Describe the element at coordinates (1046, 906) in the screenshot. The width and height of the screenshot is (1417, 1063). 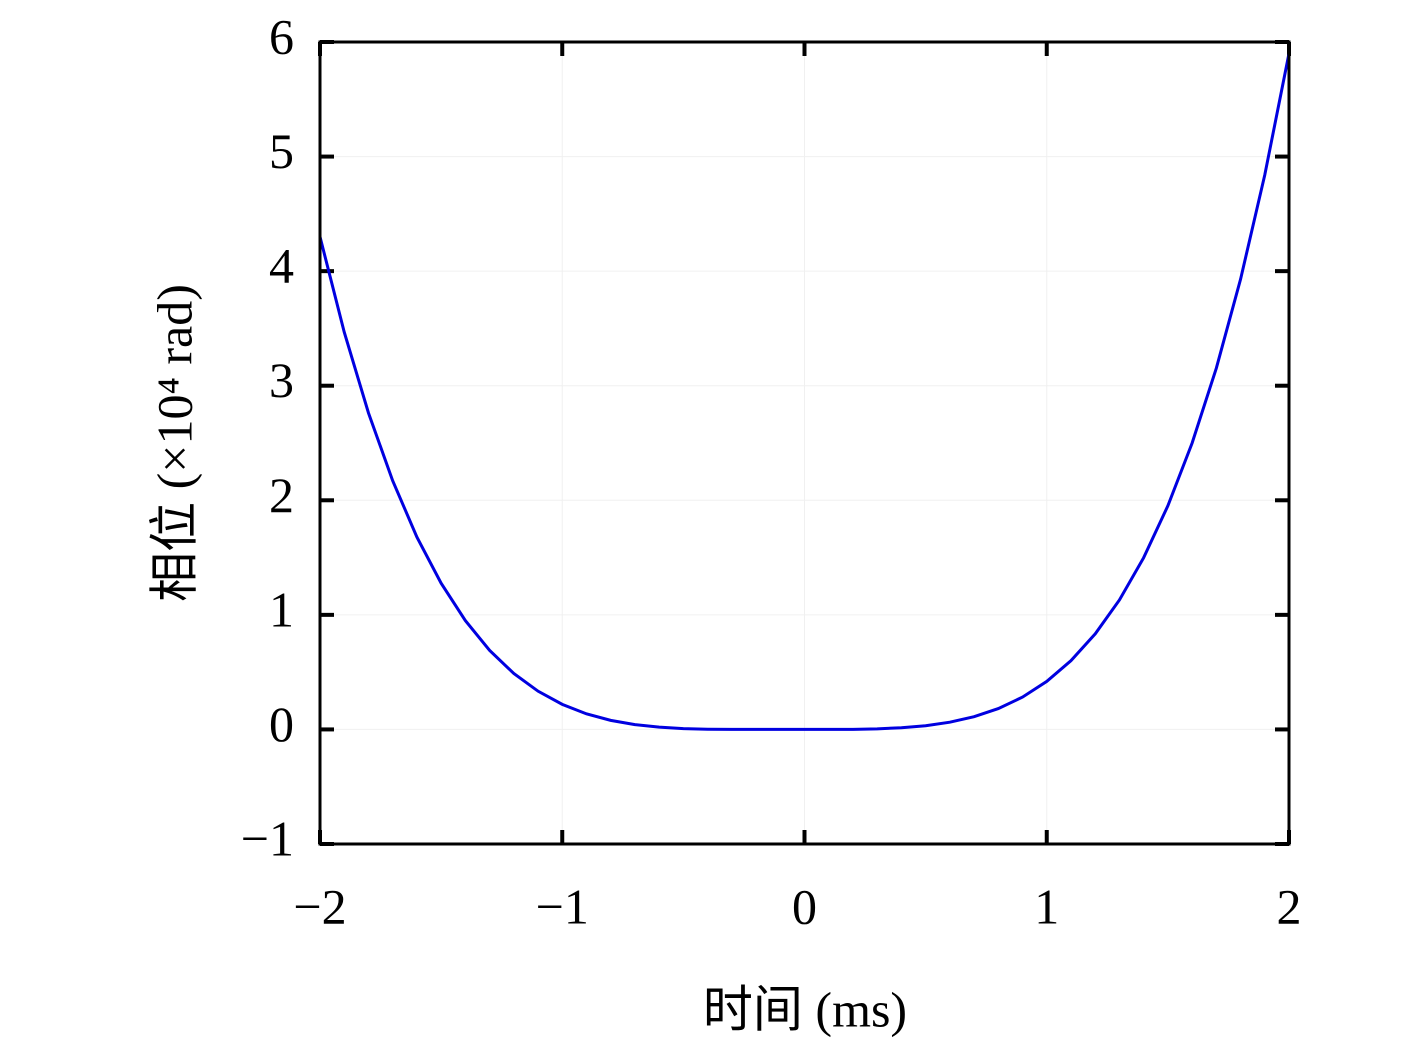
I see `x-tick-label: 1` at that location.